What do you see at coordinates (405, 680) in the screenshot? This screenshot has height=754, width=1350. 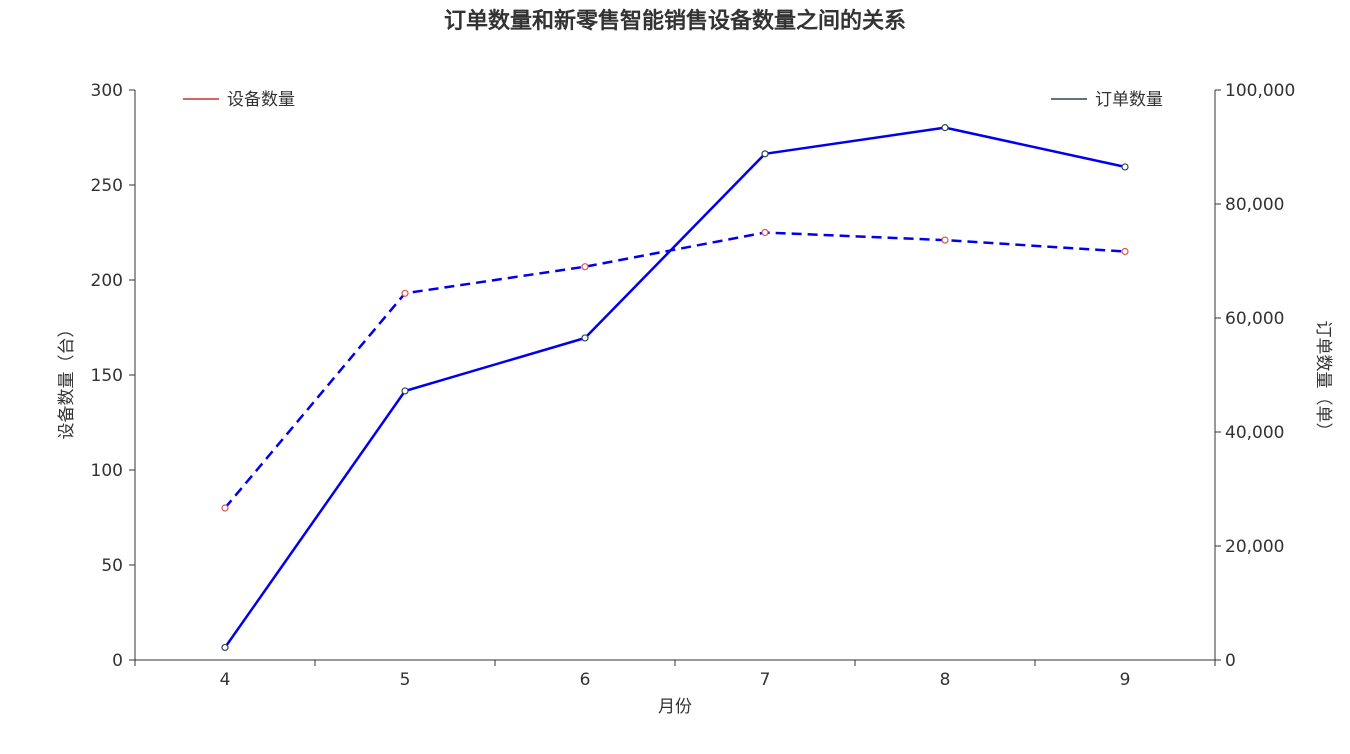 I see `x-tick-label: 5` at bounding box center [405, 680].